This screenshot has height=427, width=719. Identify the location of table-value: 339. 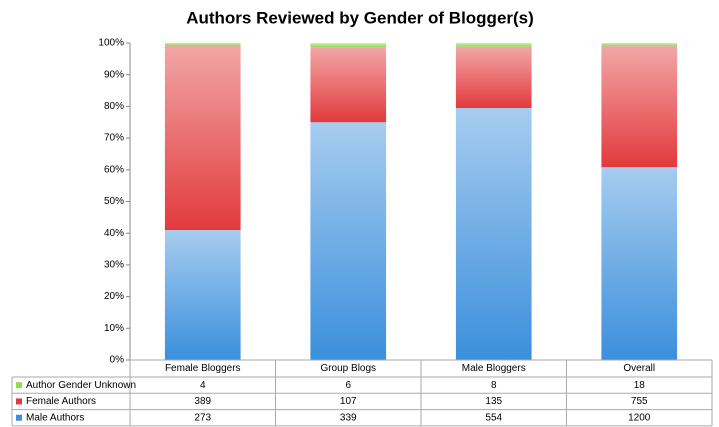
(348, 417).